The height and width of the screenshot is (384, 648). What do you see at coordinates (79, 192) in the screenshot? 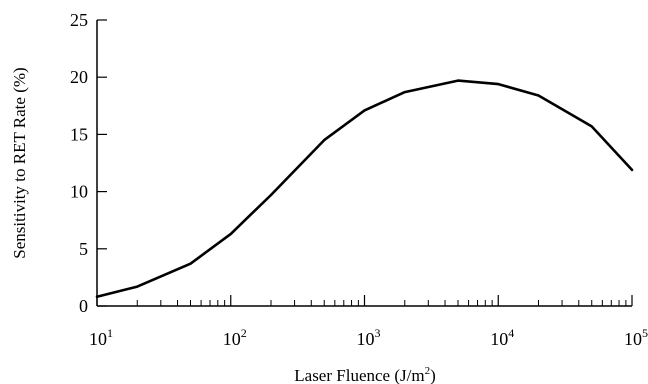
I see `y-tick-label: 10` at bounding box center [79, 192].